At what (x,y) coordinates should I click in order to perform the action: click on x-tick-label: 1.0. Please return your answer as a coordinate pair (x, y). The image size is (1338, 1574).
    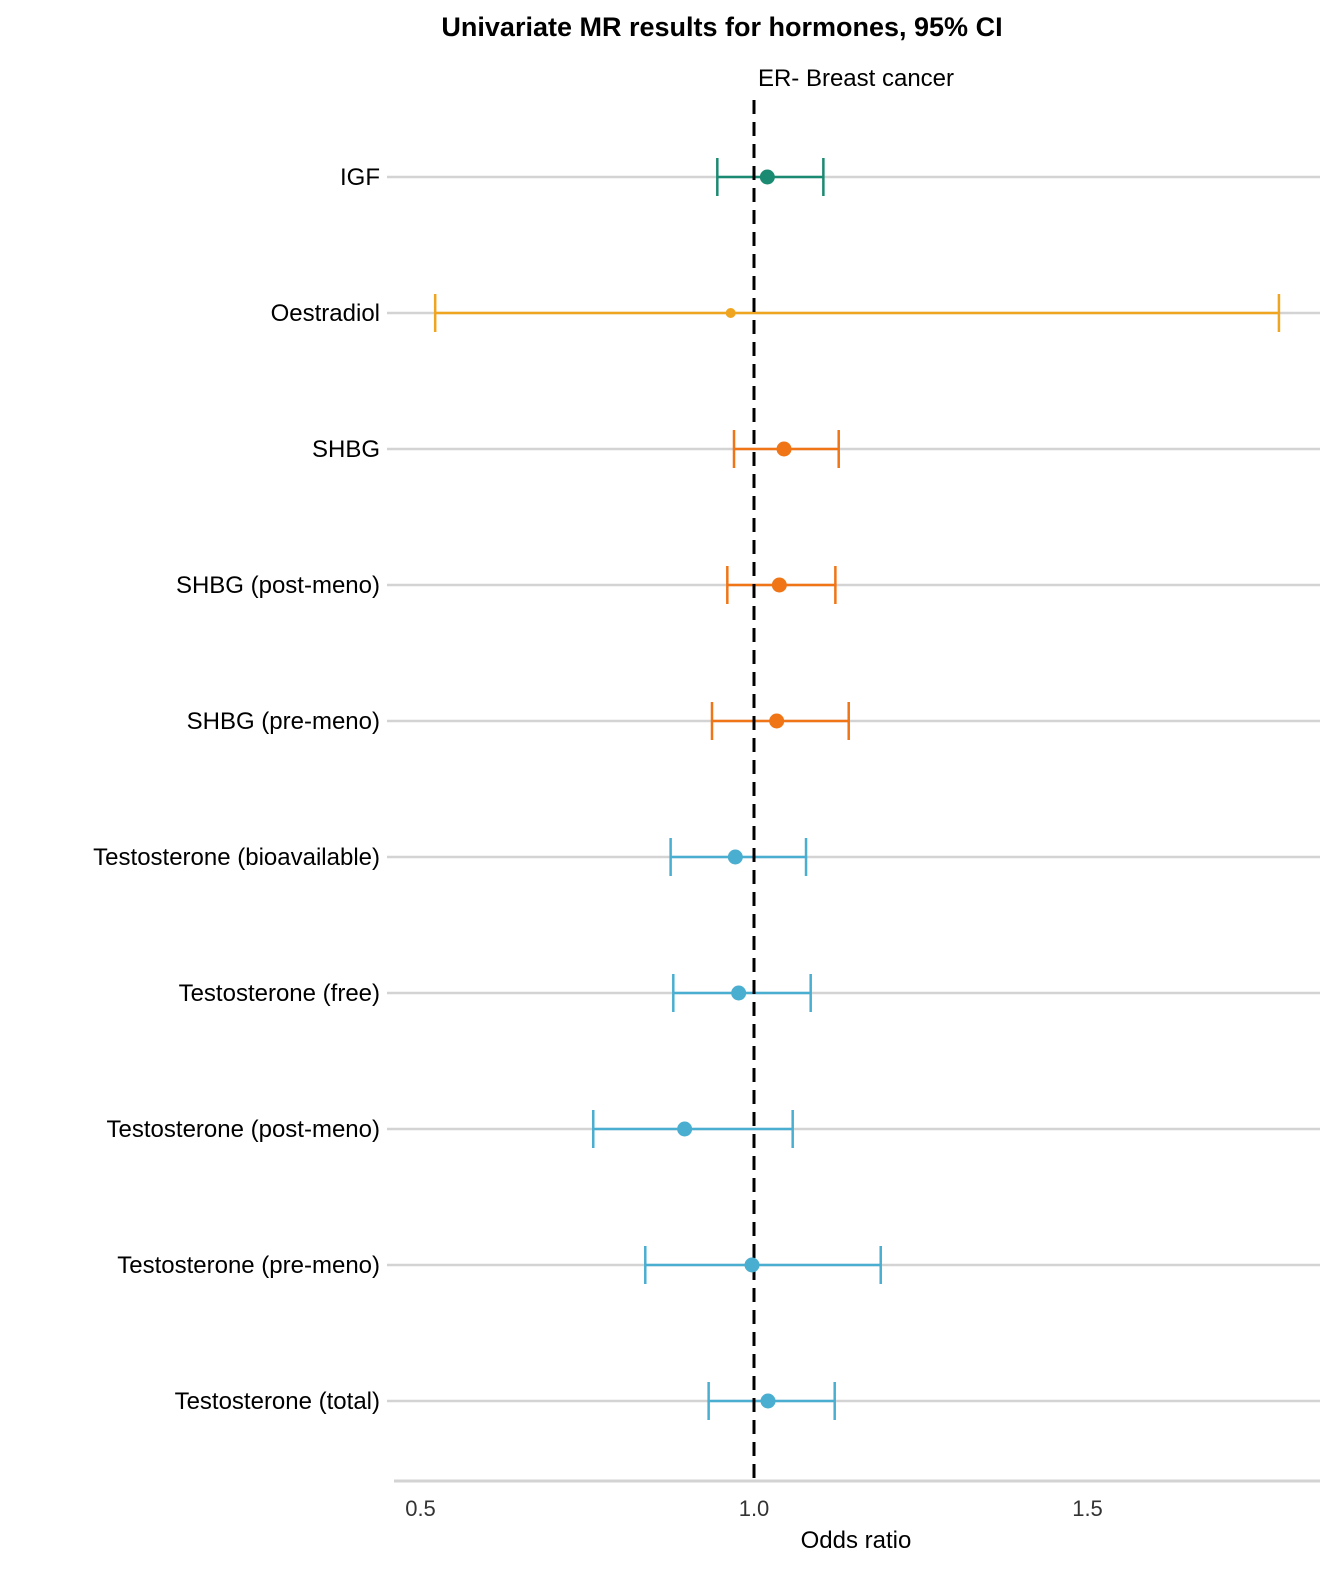
    Looking at the image, I should click on (754, 1508).